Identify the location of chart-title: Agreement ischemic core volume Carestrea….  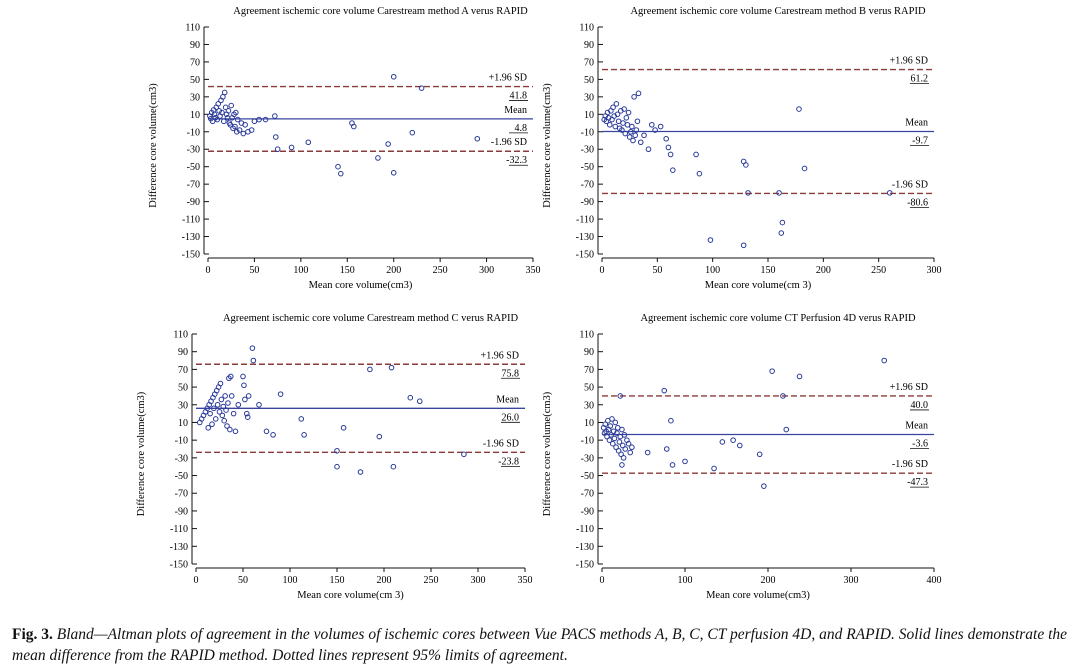
(380, 11).